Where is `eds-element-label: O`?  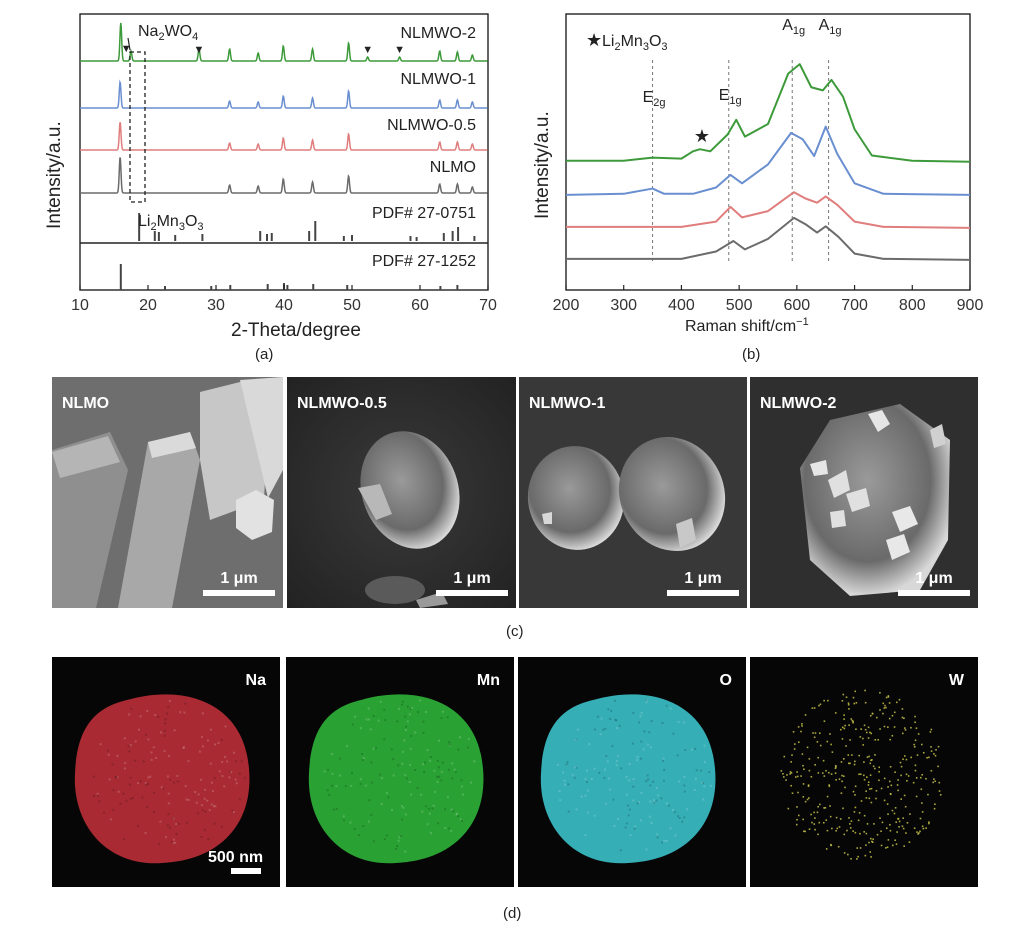
eds-element-label: O is located at coordinates (726, 680).